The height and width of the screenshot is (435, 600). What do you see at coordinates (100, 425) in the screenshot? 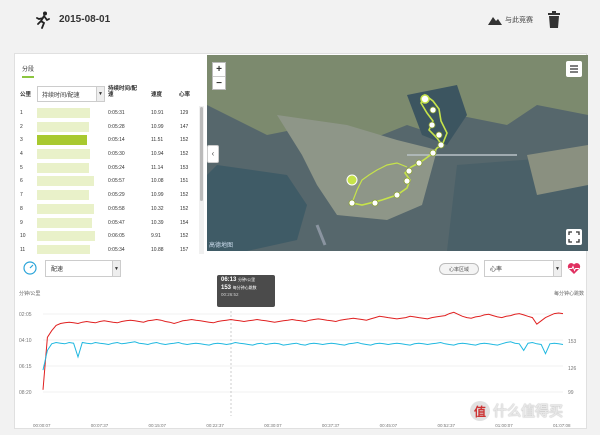
I see `x-tick-label: 00:07:37` at bounding box center [100, 425].